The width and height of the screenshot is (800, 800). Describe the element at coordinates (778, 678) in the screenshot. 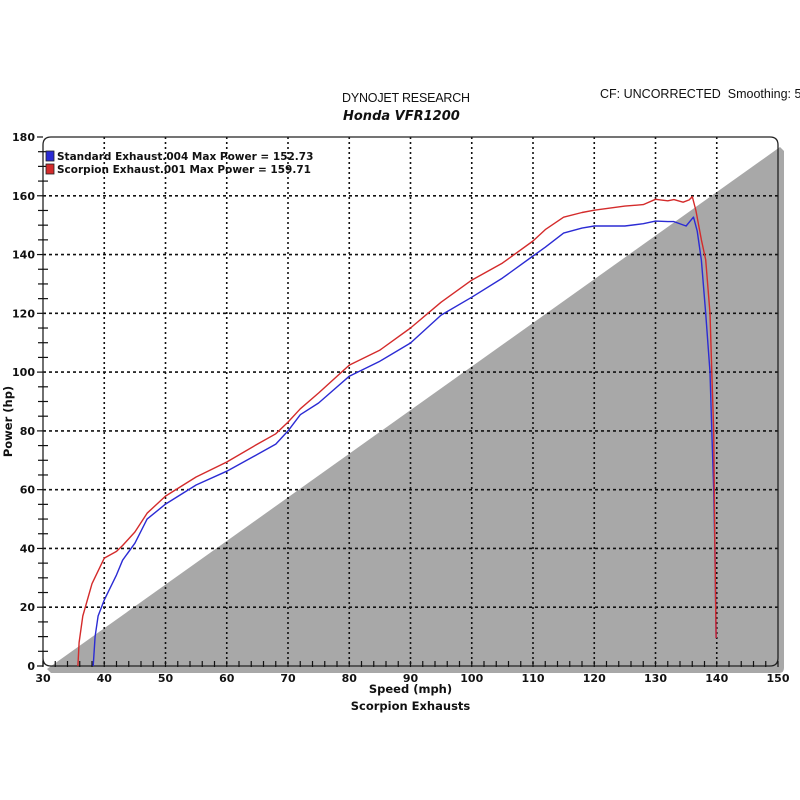

I see `x-tick-label: 150` at that location.